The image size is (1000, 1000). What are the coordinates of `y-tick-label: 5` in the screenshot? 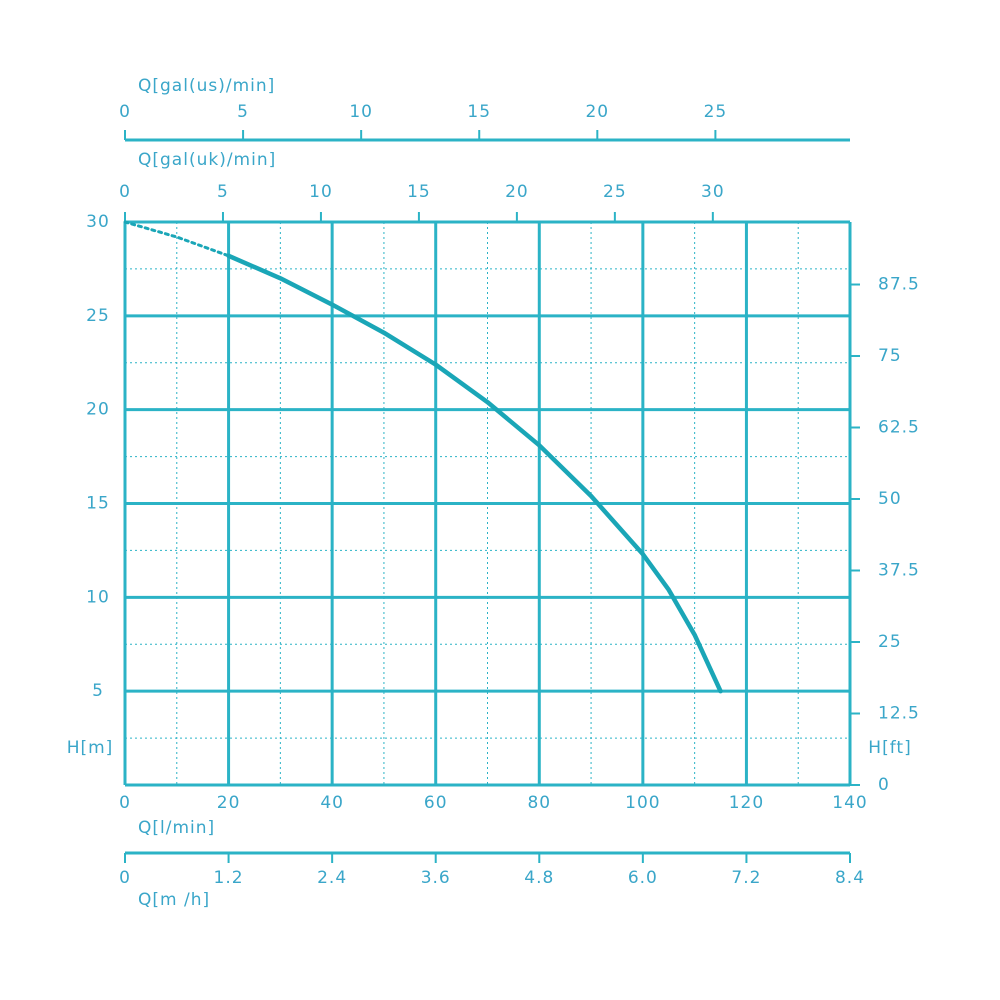 It's located at (98, 691).